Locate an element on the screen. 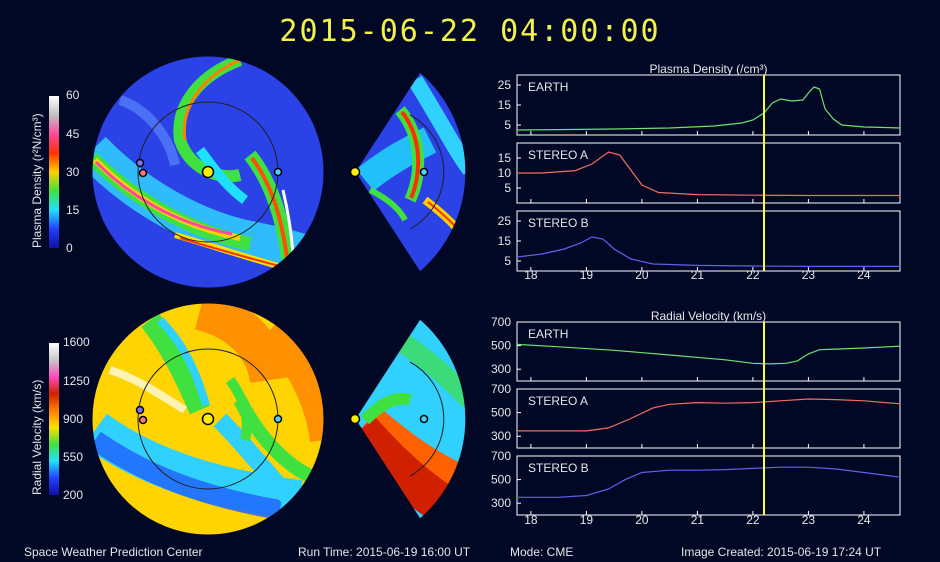 The image size is (940, 562). footer-center-name: Space Weather Prediction Center is located at coordinates (113, 552).